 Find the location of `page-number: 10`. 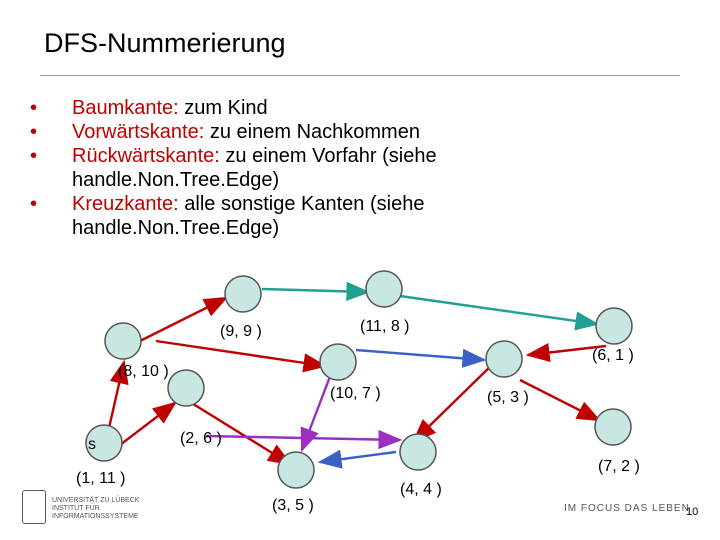

page-number: 10 is located at coordinates (692, 512).